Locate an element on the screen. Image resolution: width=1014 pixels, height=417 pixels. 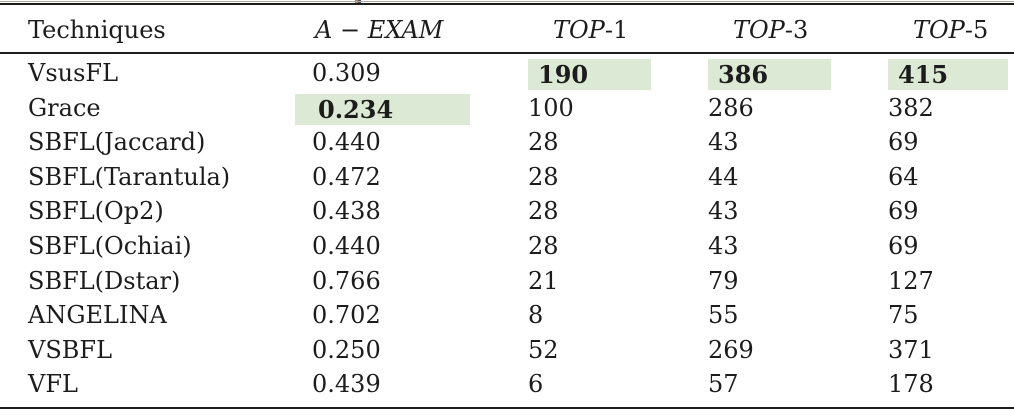
value: SBFL(Jaccard) is located at coordinates (117, 142).